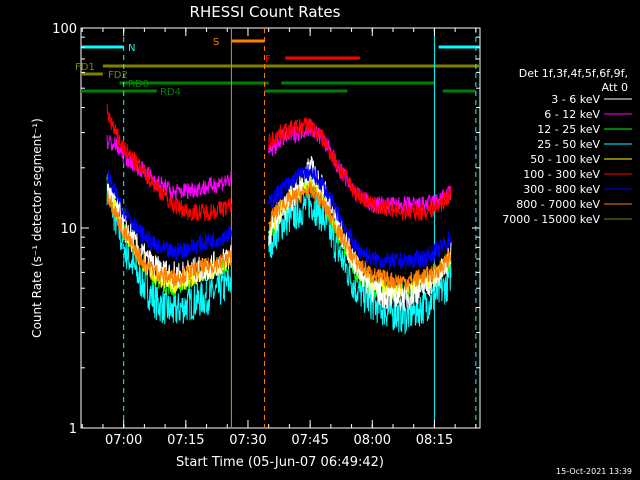 The image size is (640, 480). What do you see at coordinates (68, 229) in the screenshot?
I see `y-tick-label: 10` at bounding box center [68, 229].